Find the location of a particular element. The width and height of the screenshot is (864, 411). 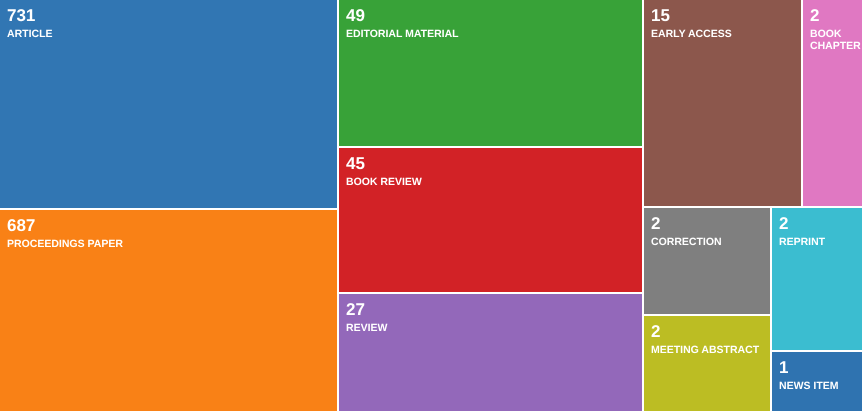

category-label: REPRINT is located at coordinates (802, 242).